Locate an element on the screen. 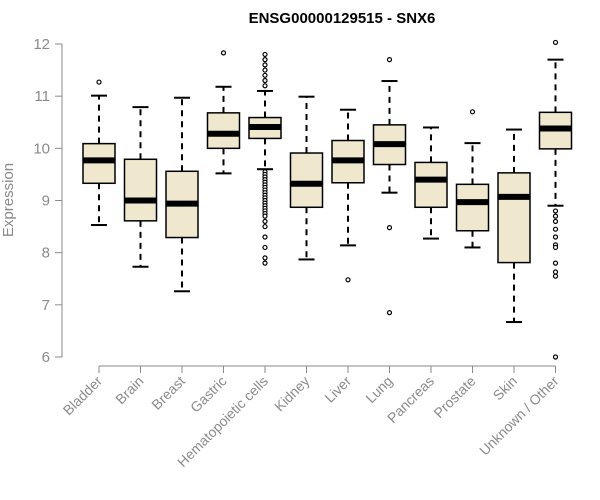 The height and width of the screenshot is (500, 600). box-lung is located at coordinates (389, 186).